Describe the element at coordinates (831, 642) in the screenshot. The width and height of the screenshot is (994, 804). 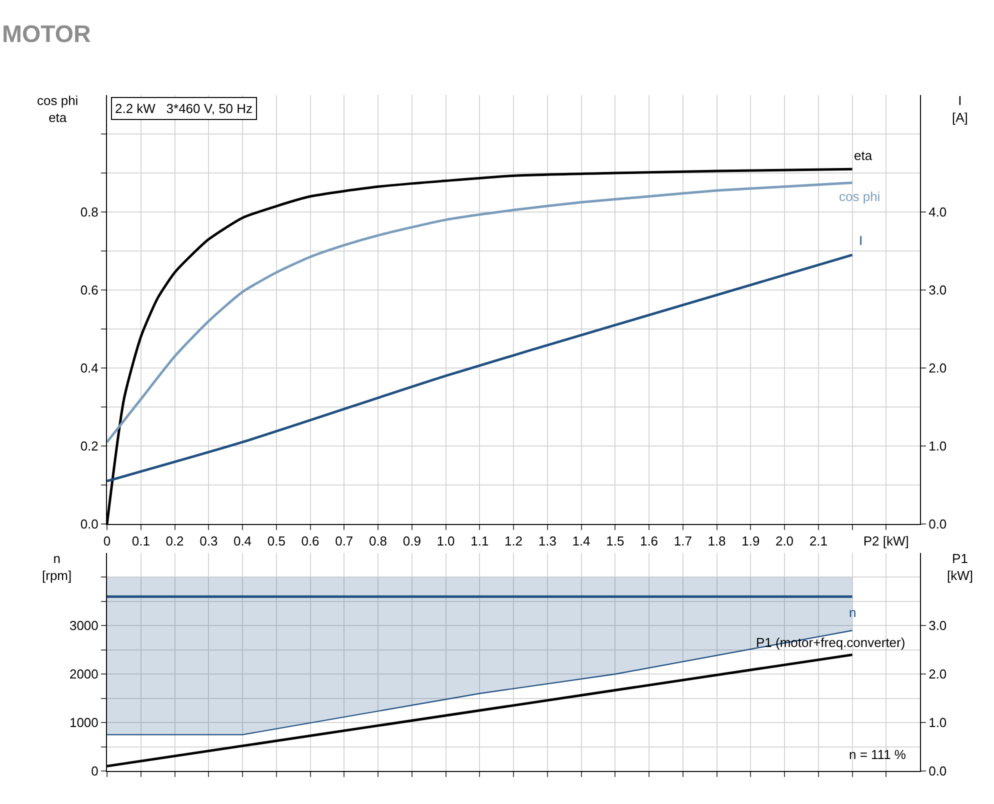
I see `series-label: P1 (motor+freq.converter)` at that location.